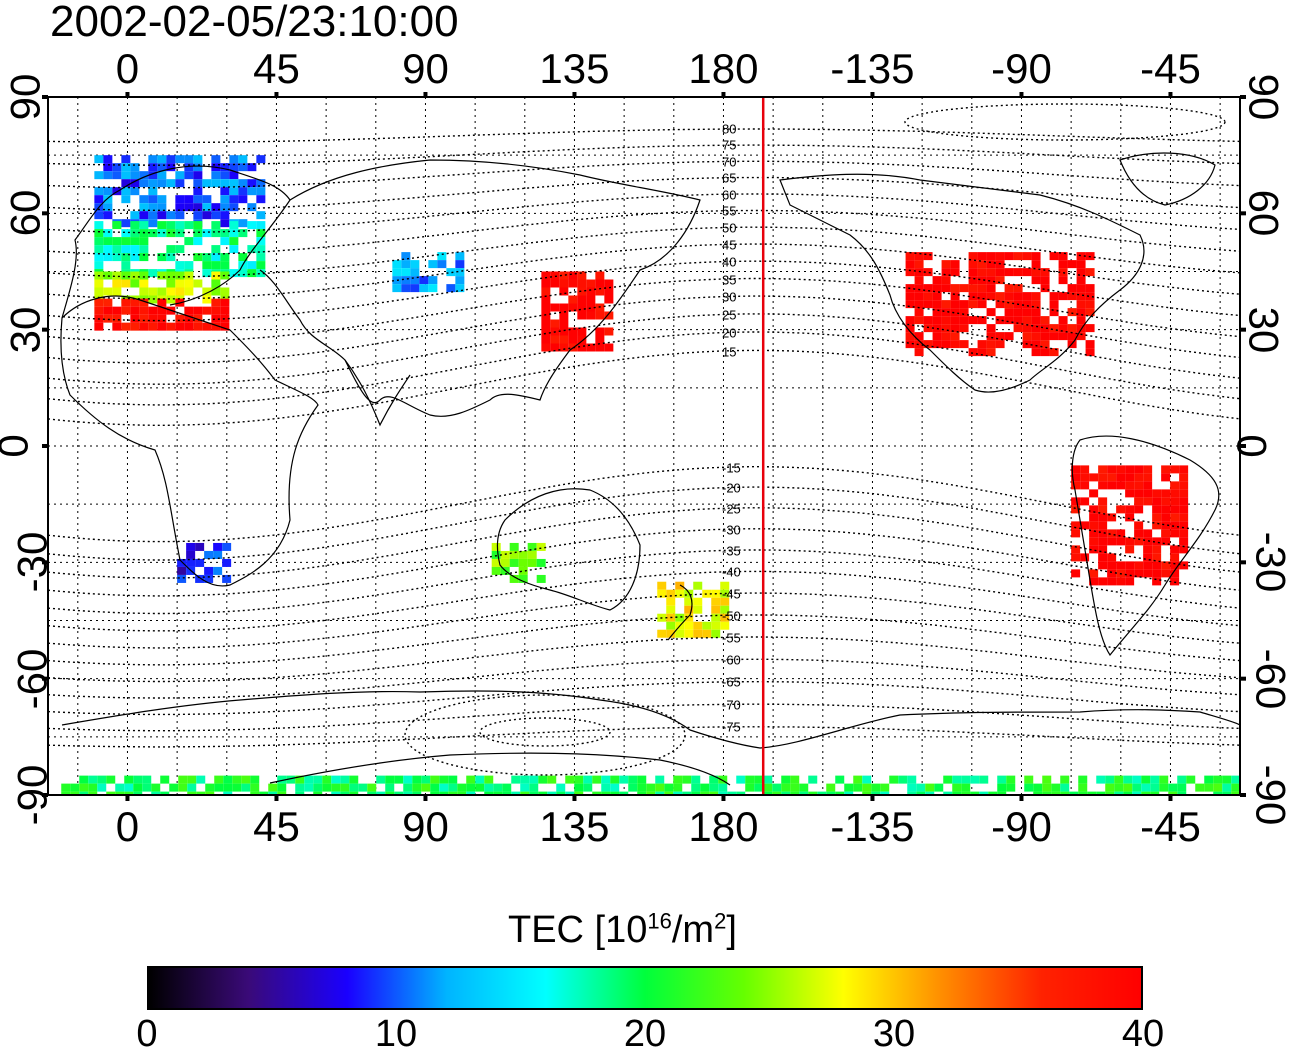  What do you see at coordinates (729, 280) in the screenshot?
I see `contour-level-label: 35` at bounding box center [729, 280].